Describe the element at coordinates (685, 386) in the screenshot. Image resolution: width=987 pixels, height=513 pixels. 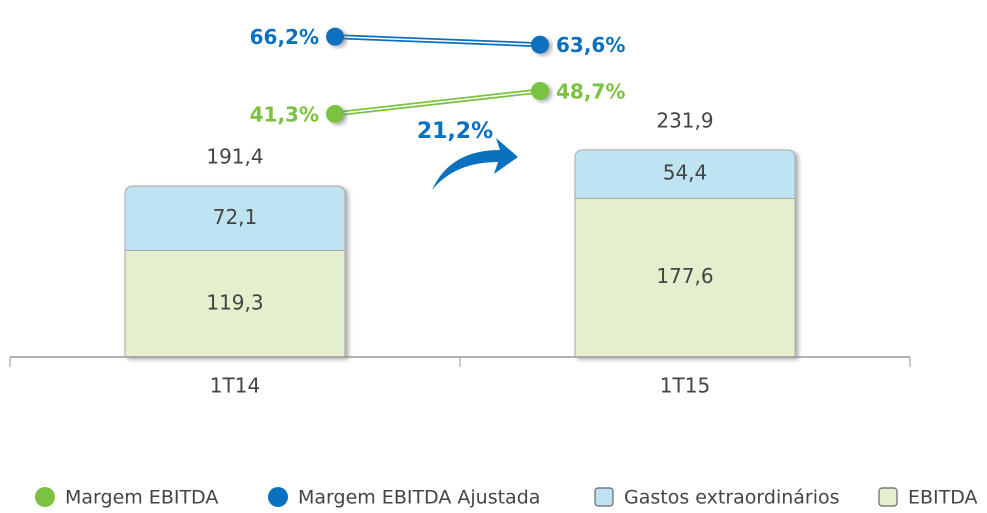
I see `x-tick-label: 1T15` at that location.